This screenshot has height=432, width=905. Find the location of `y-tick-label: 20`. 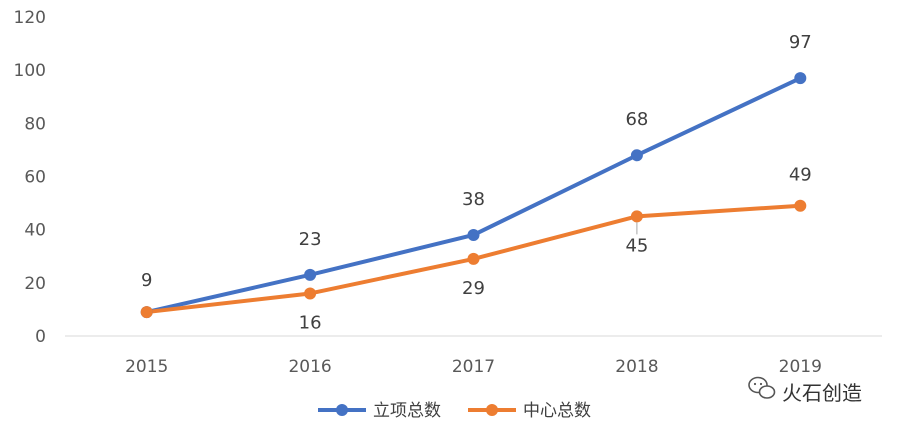

y-tick-label: 20 is located at coordinates (35, 284).